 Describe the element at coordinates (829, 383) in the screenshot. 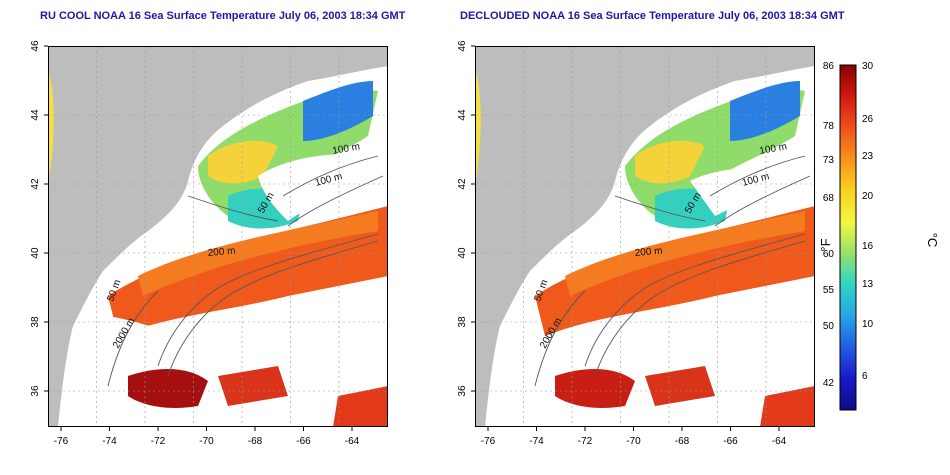

I see `colorbar-f-tick: 42` at that location.